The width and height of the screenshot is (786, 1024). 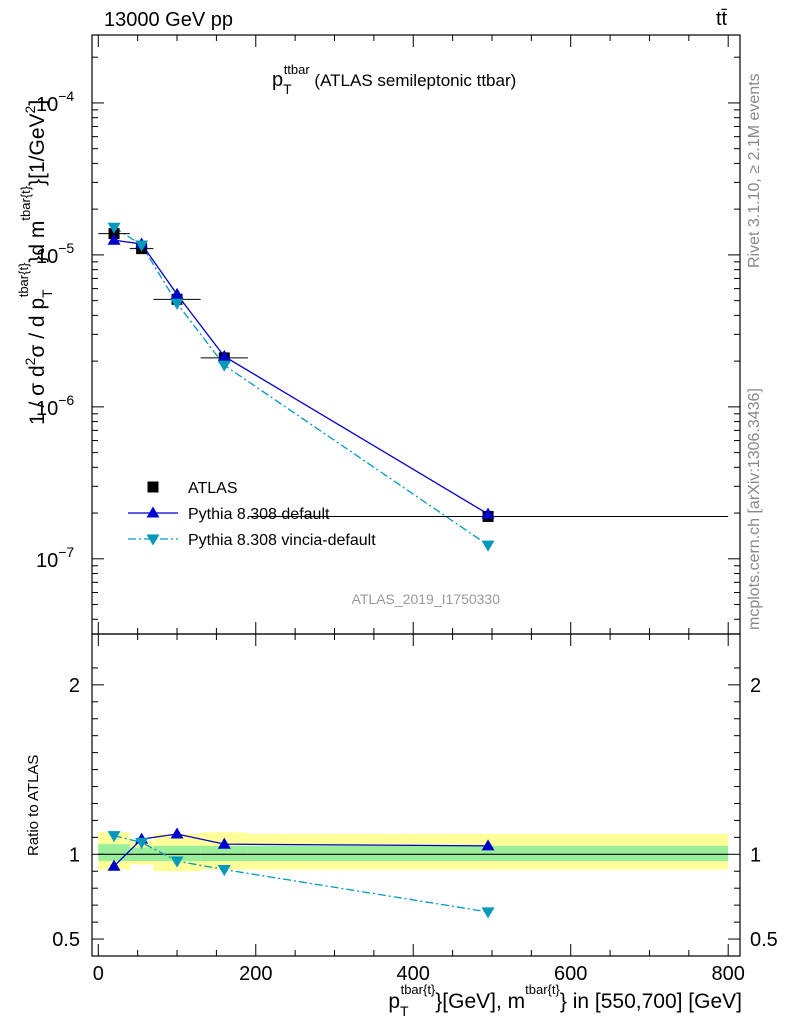 What do you see at coordinates (413, 80) in the screenshot?
I see `plot-title-rest: (ATLAS semileptonic ttbar)` at bounding box center [413, 80].